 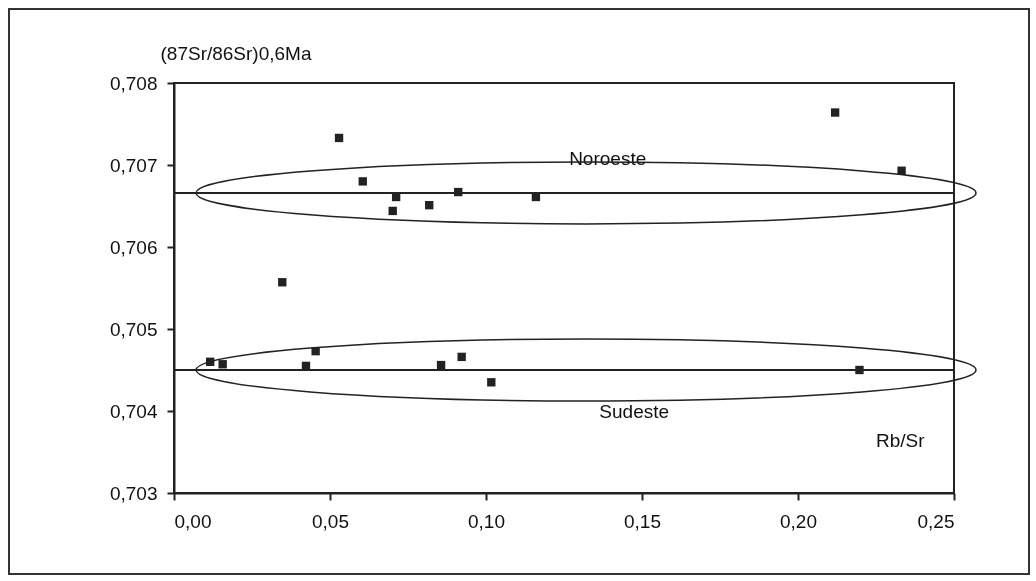 What do you see at coordinates (798, 521) in the screenshot?
I see `x-tick-label: 0,20` at bounding box center [798, 521].